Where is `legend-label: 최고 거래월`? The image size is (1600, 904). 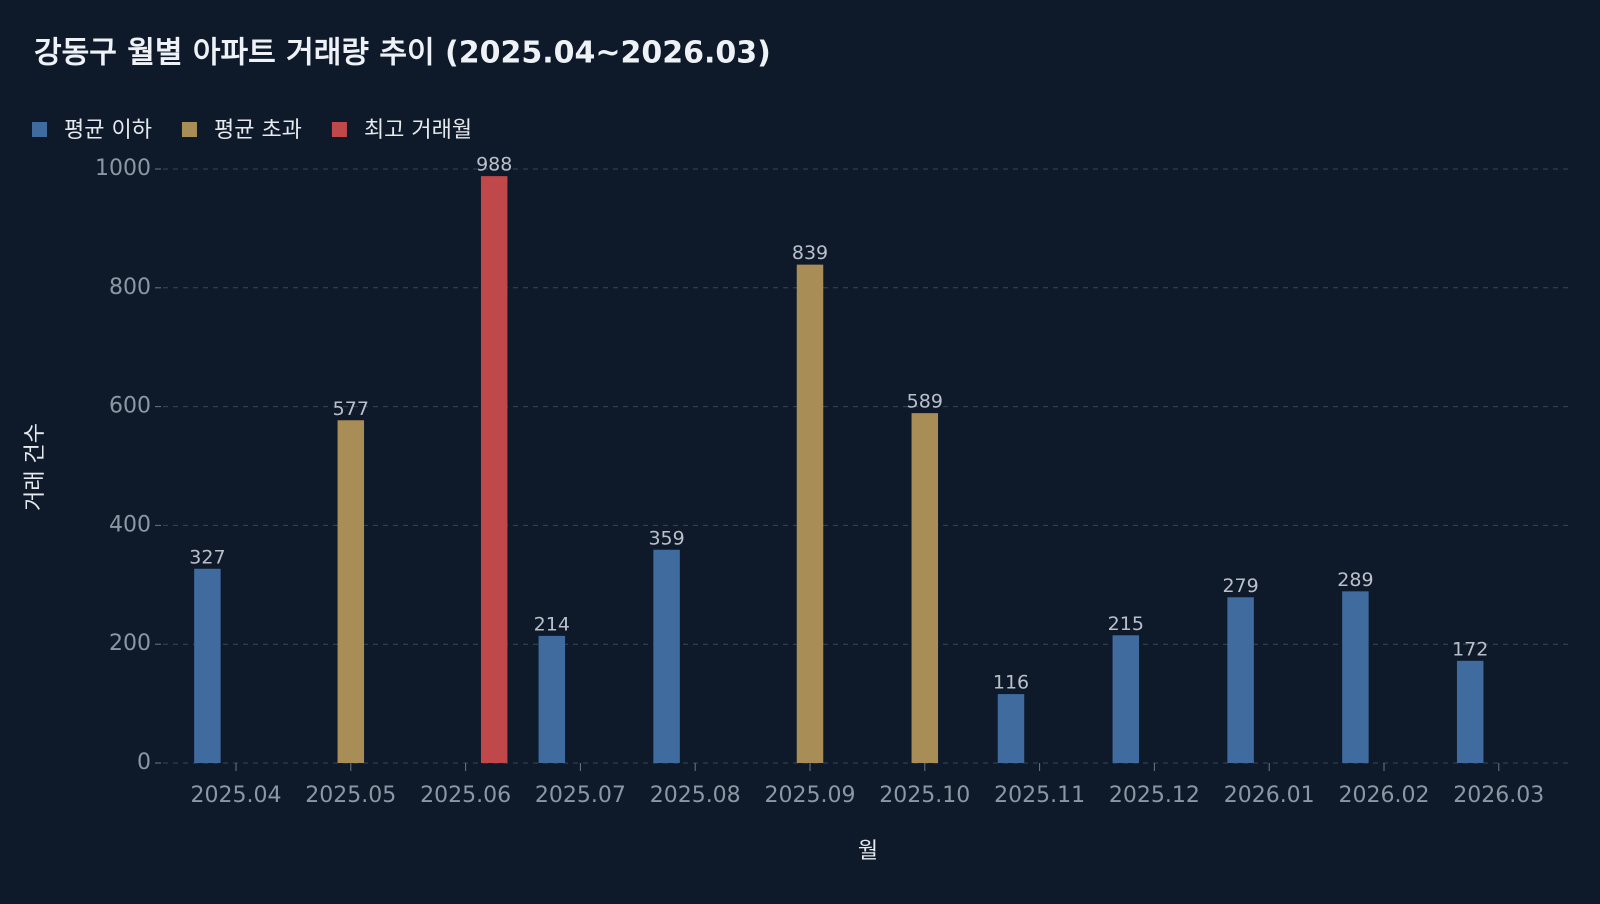
legend-label: 최고 거래월 is located at coordinates (418, 130).